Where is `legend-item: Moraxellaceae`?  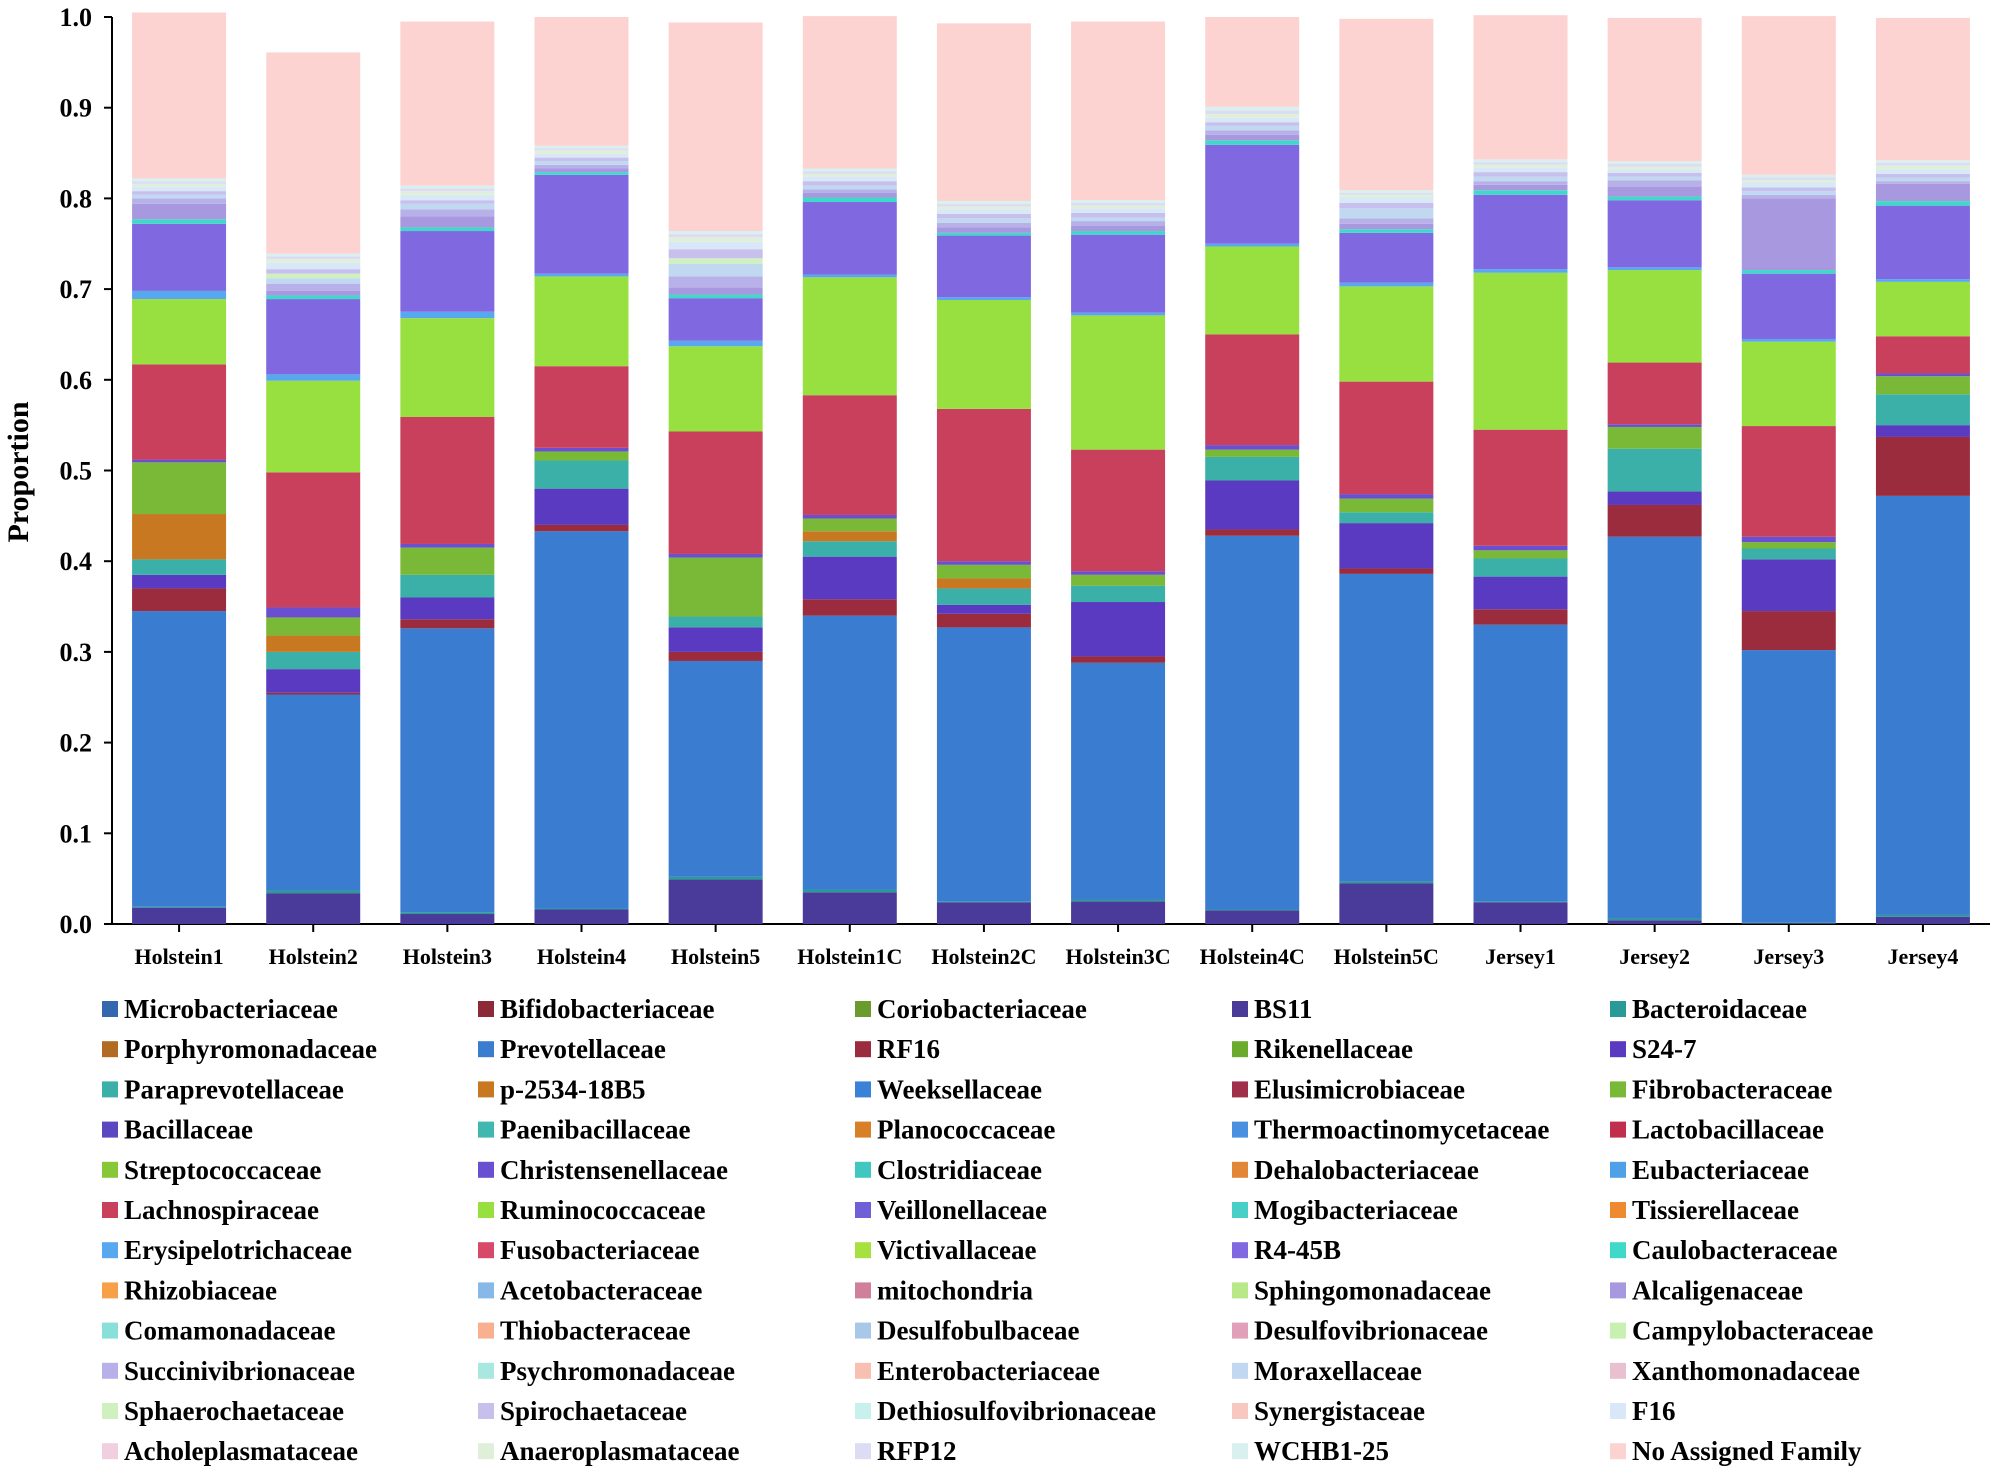
legend-item: Moraxellaceae is located at coordinates (1327, 1371).